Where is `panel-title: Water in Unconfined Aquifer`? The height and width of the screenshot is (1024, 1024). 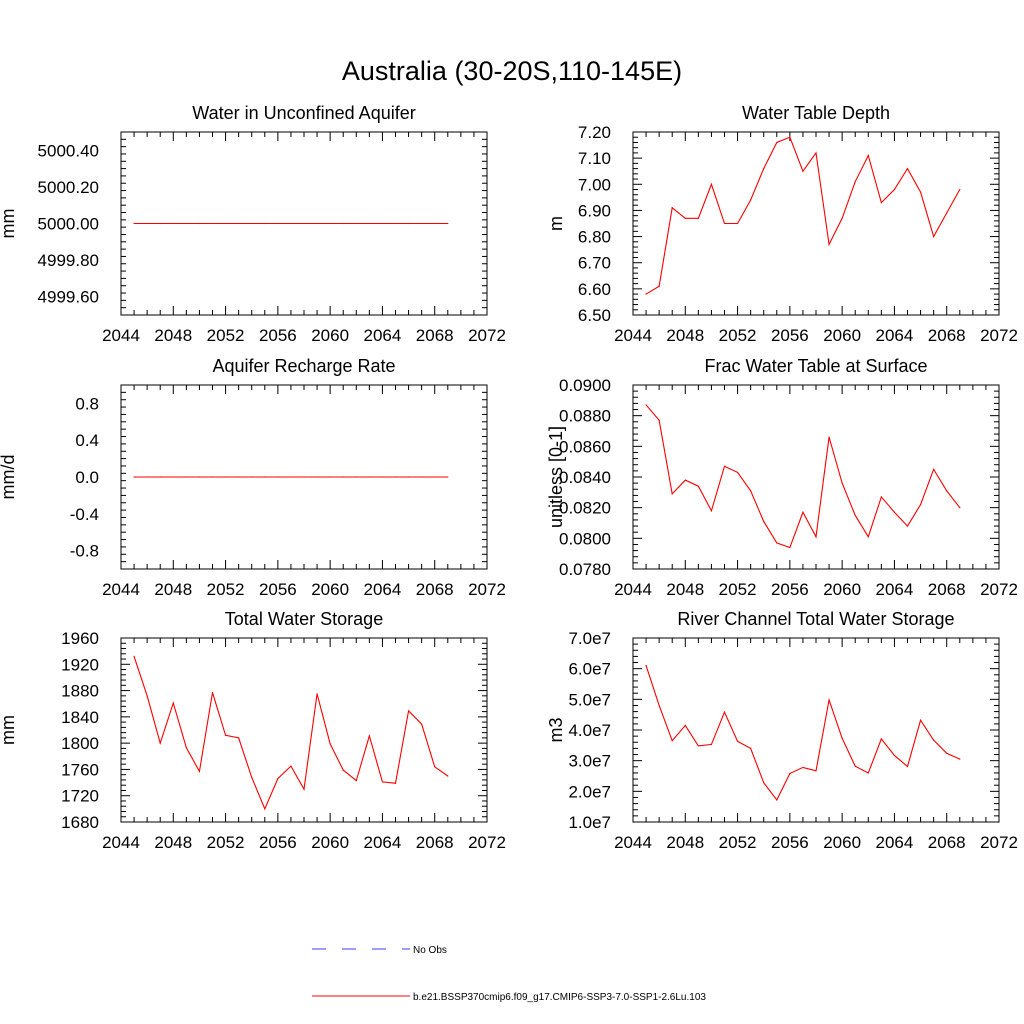 panel-title: Water in Unconfined Aquifer is located at coordinates (303, 113).